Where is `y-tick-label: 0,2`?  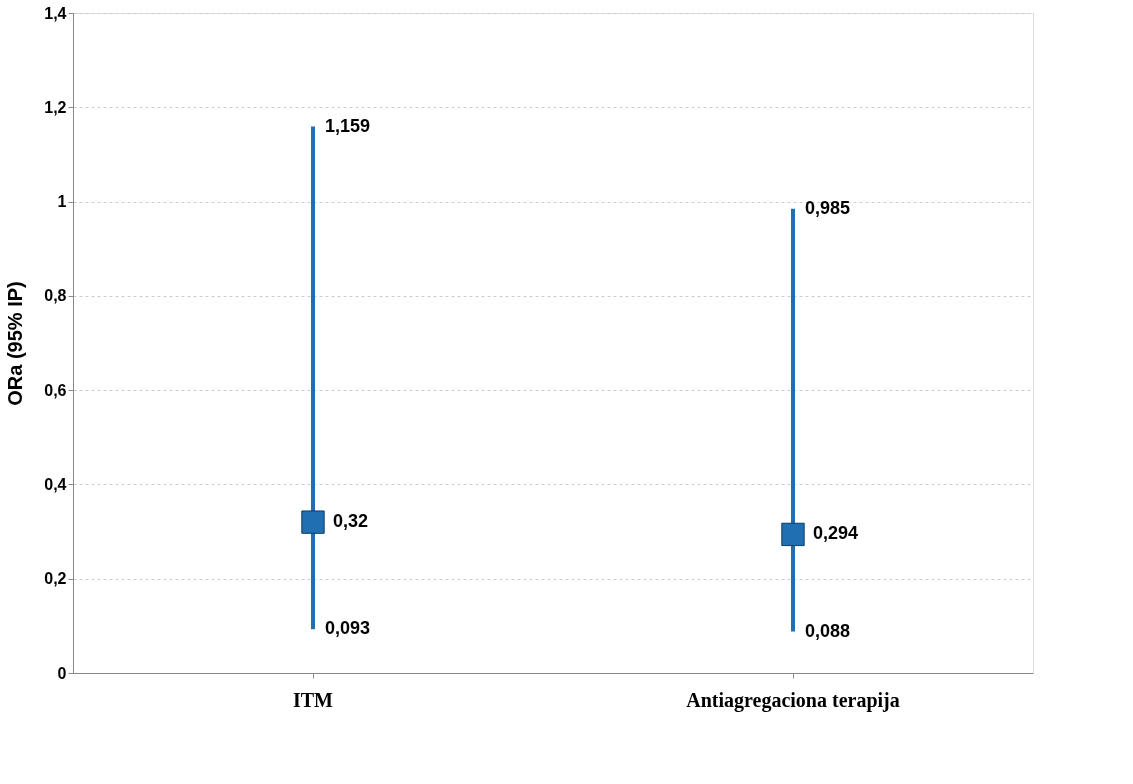 y-tick-label: 0,2 is located at coordinates (55, 579).